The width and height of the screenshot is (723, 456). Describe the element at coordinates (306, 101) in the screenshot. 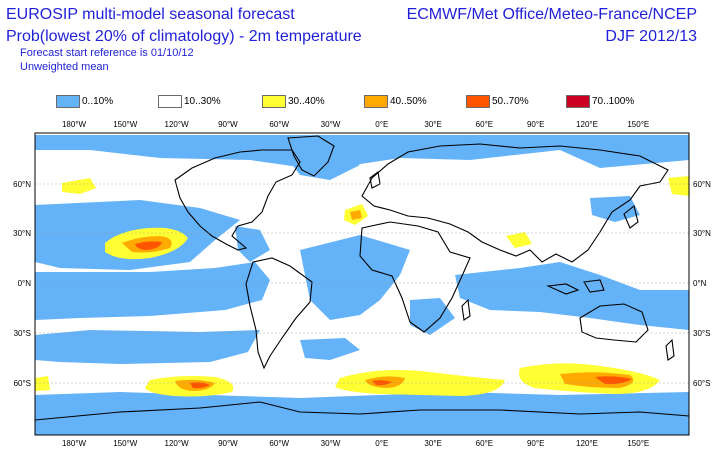

I see `legend-label: 30..40%` at that location.